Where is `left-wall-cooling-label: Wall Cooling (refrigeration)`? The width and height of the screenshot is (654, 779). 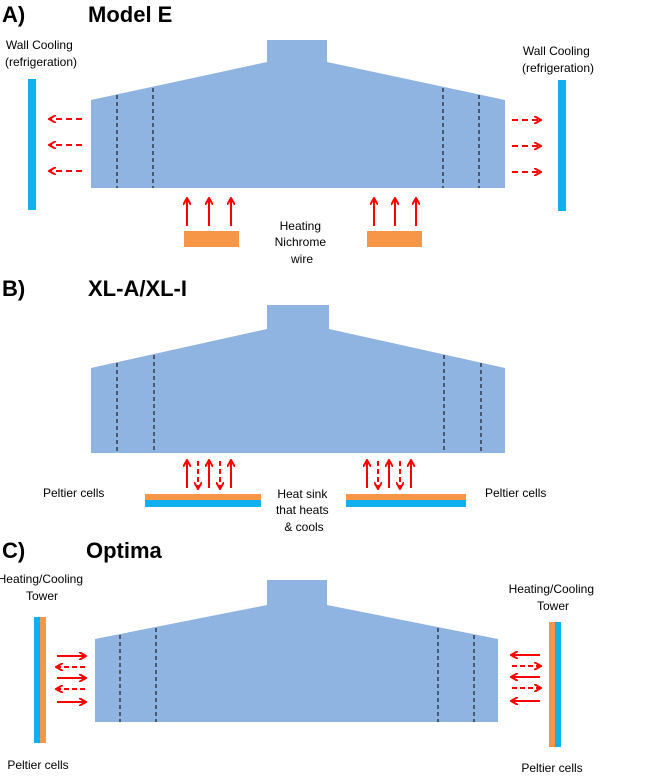 left-wall-cooling-label: Wall Cooling (refrigeration) is located at coordinates (41, 53).